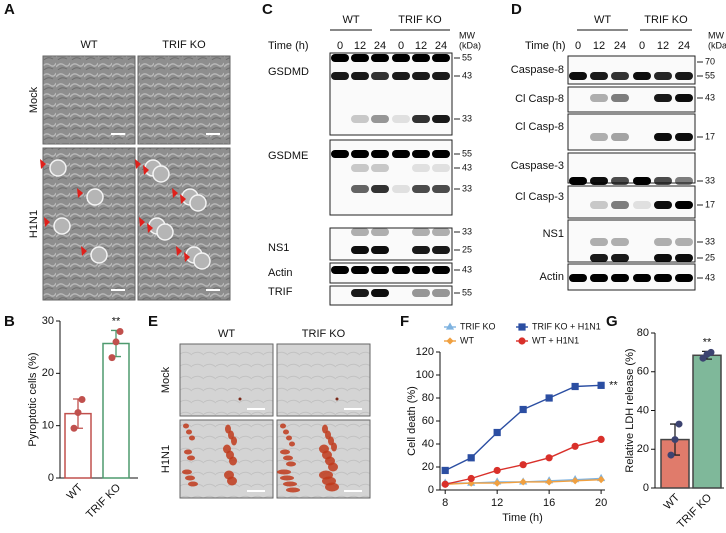  Describe the element at coordinates (613, 385) in the screenshot. I see `significance: **` at that location.